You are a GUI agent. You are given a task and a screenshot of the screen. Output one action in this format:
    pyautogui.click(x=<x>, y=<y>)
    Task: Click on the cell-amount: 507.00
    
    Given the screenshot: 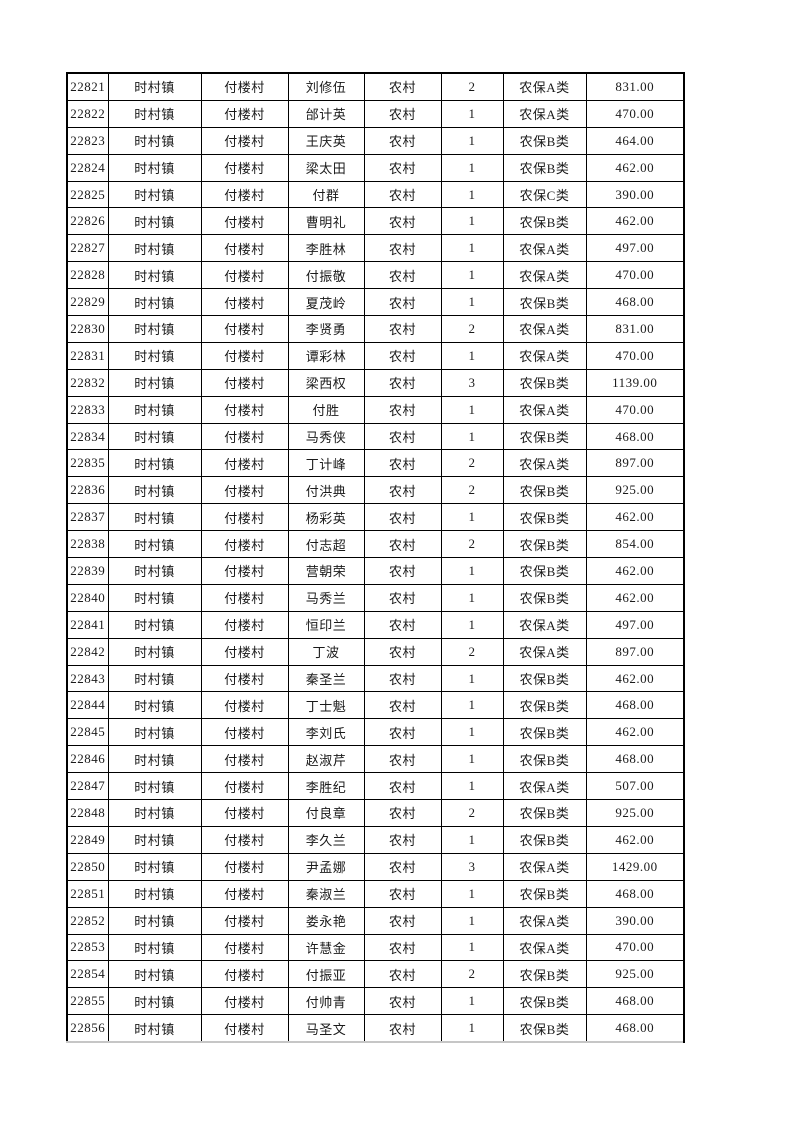 What is the action you would take?
    pyautogui.click(x=635, y=786)
    